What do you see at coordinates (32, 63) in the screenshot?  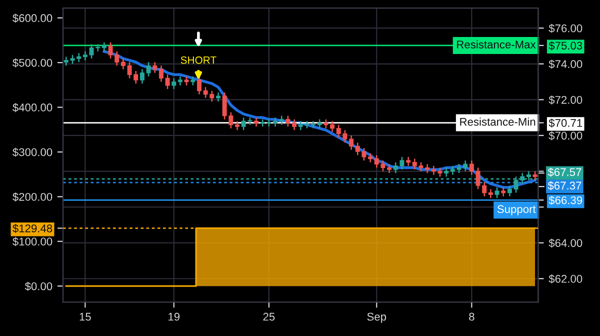 I see `y-tick-label: $500.00` at bounding box center [32, 63].